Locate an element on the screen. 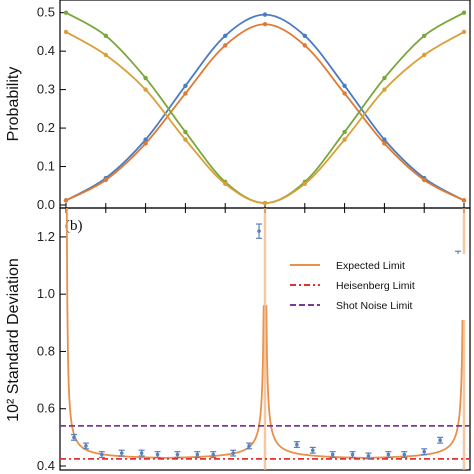  legend-label-shot-noise: Shot Noise Limit is located at coordinates (374, 306).